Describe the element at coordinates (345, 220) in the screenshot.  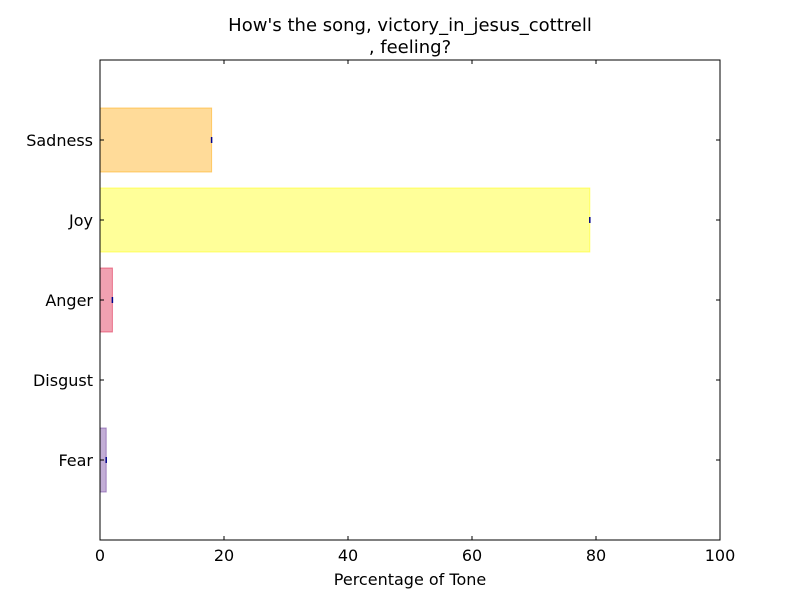
I see `bar-joy` at that location.